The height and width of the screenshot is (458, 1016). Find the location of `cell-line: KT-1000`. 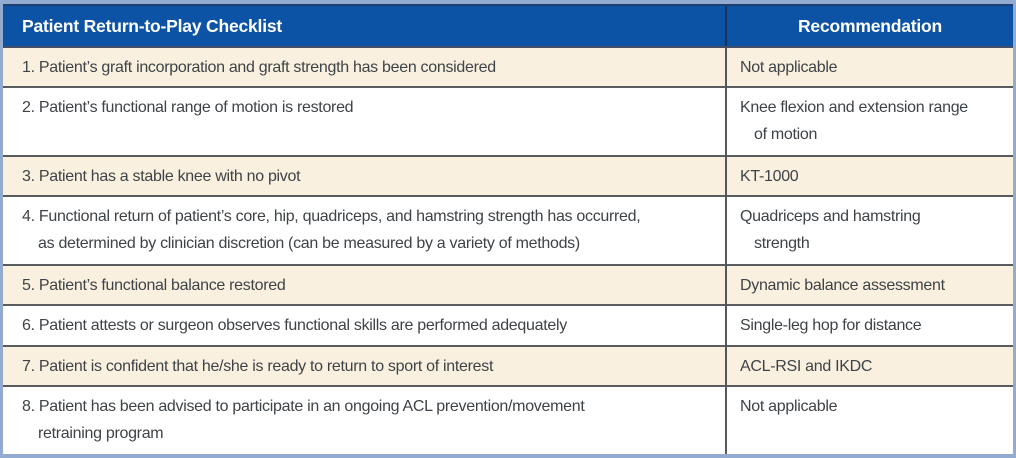

cell-line: KT-1000 is located at coordinates (769, 176).